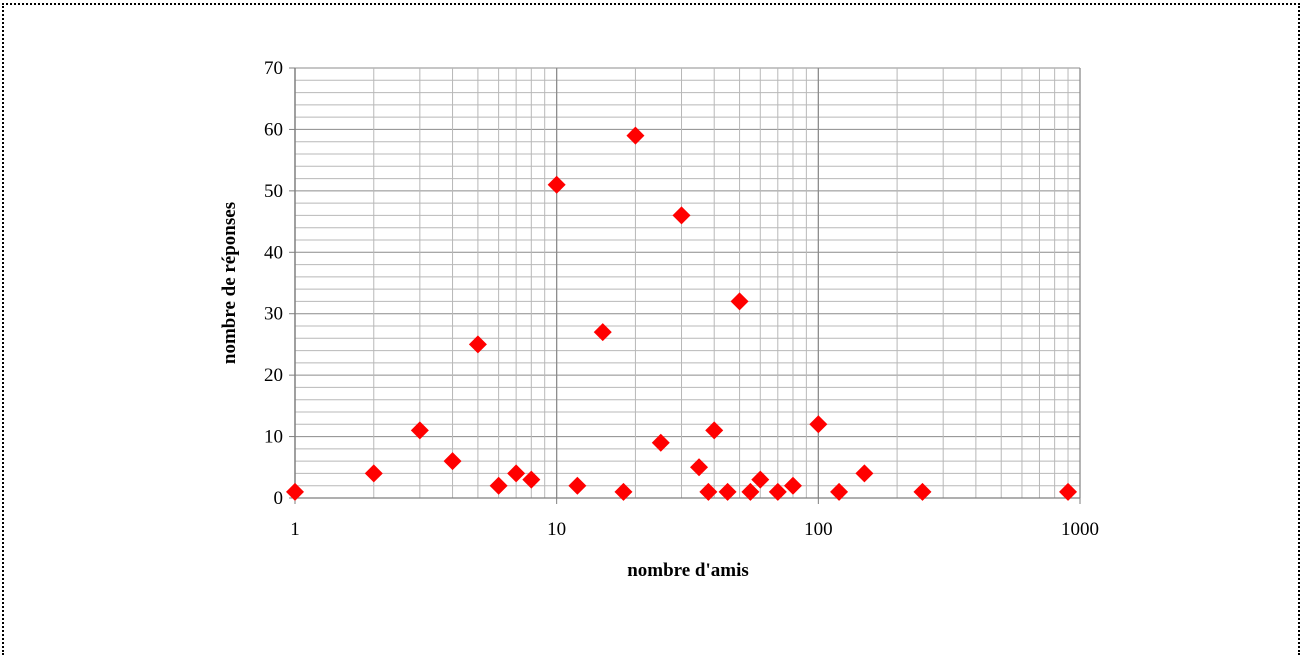 The image size is (1304, 655). What do you see at coordinates (273, 68) in the screenshot?
I see `y-tick-label: 70` at bounding box center [273, 68].